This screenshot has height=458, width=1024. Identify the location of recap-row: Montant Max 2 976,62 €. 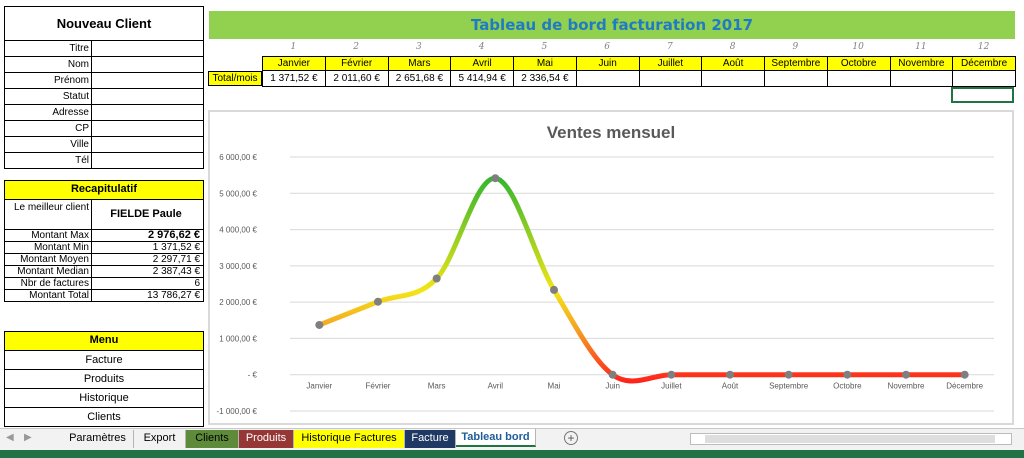
(104, 236).